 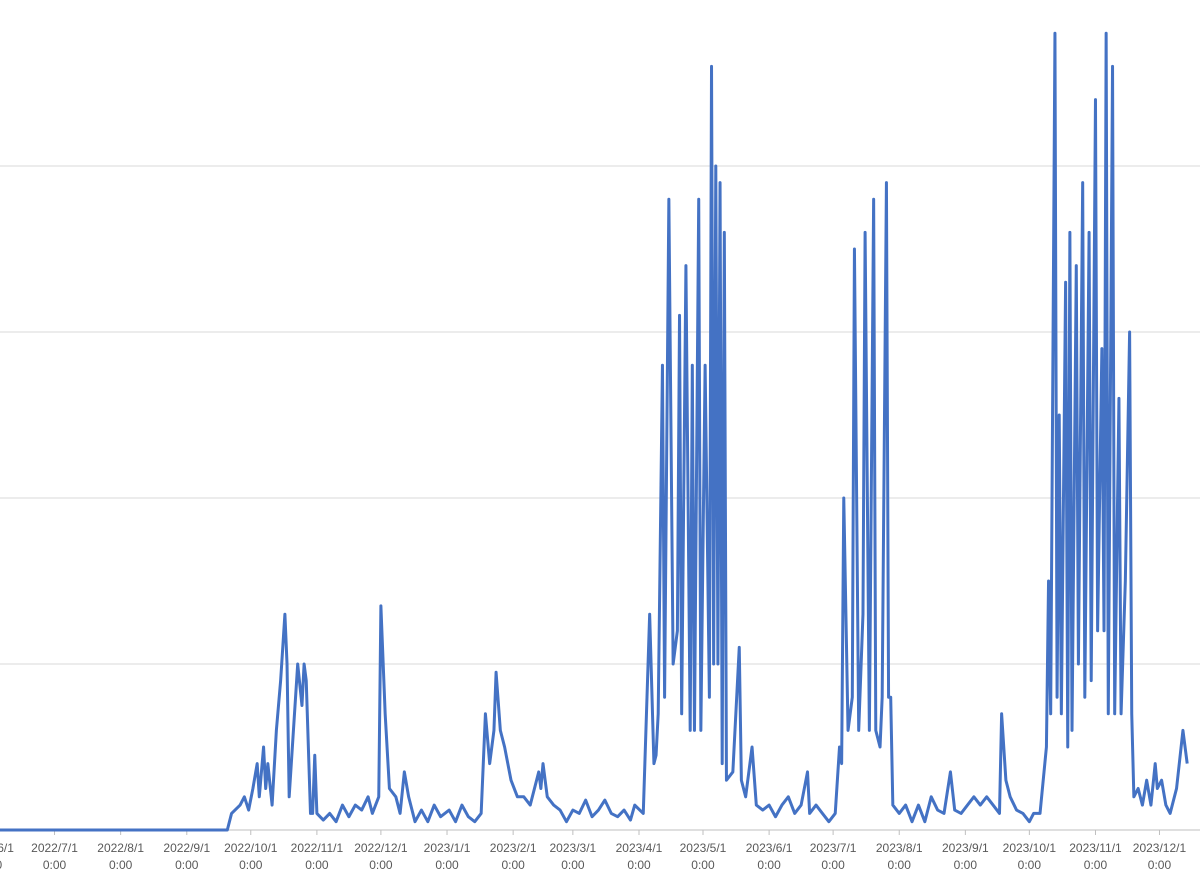 What do you see at coordinates (381, 856) in the screenshot?
I see `x-tick-label: 2022/12/1 0:00` at bounding box center [381, 856].